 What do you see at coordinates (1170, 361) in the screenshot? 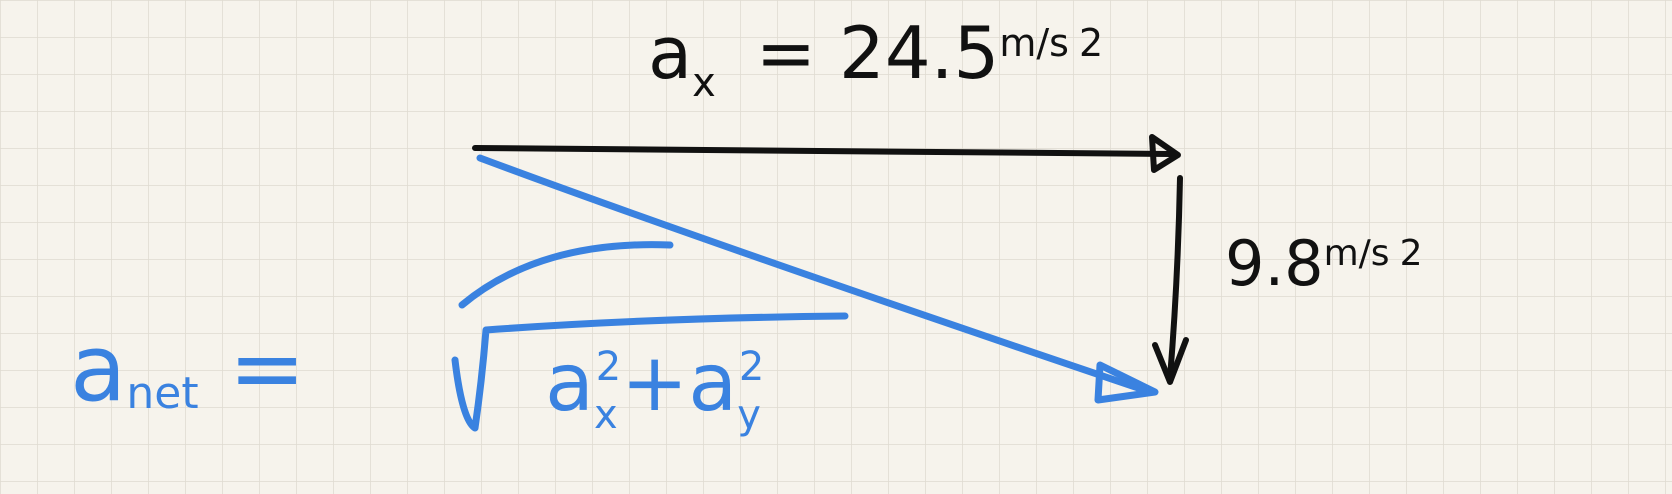
I see `y-vector-head` at bounding box center [1170, 361].